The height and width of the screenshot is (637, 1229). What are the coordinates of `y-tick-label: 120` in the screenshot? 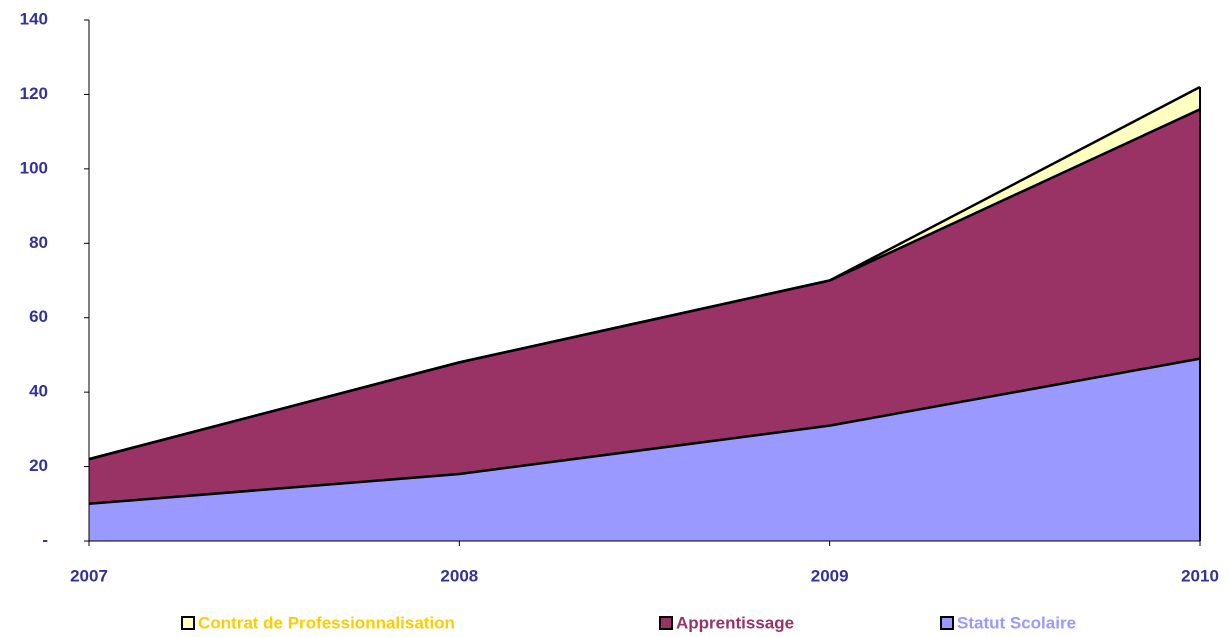 It's located at (34, 93).